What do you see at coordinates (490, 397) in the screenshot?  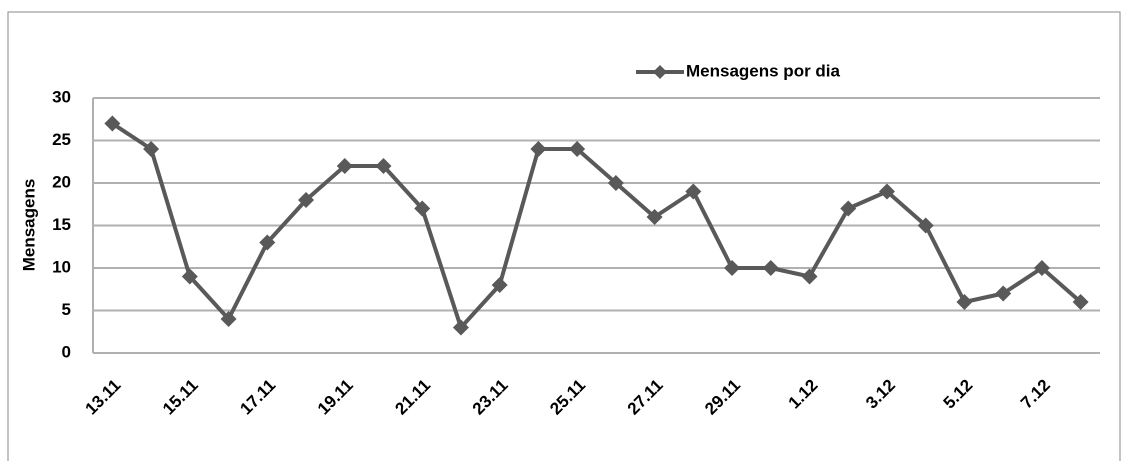 I see `x-tick-label: 23.11` at bounding box center [490, 397].